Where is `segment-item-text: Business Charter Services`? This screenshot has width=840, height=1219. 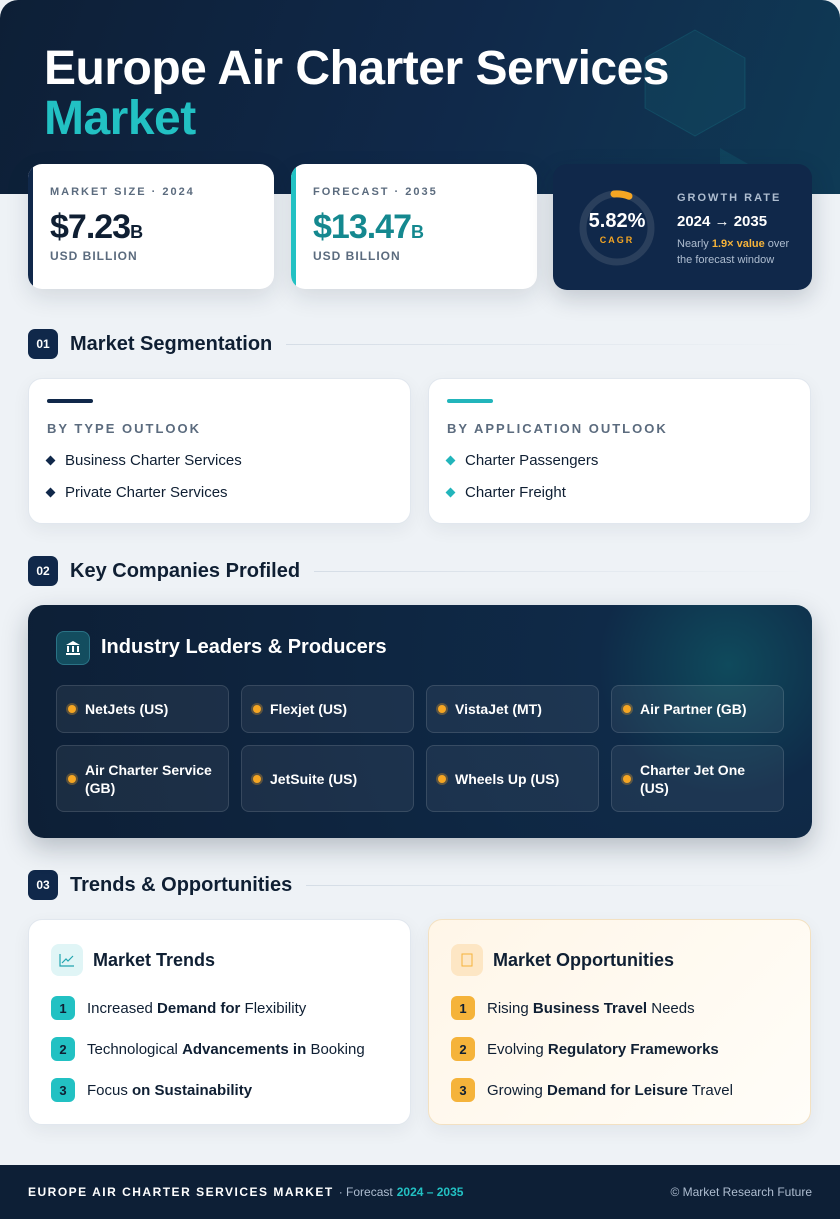
segment-item-text: Business Charter Services is located at coordinates (153, 460).